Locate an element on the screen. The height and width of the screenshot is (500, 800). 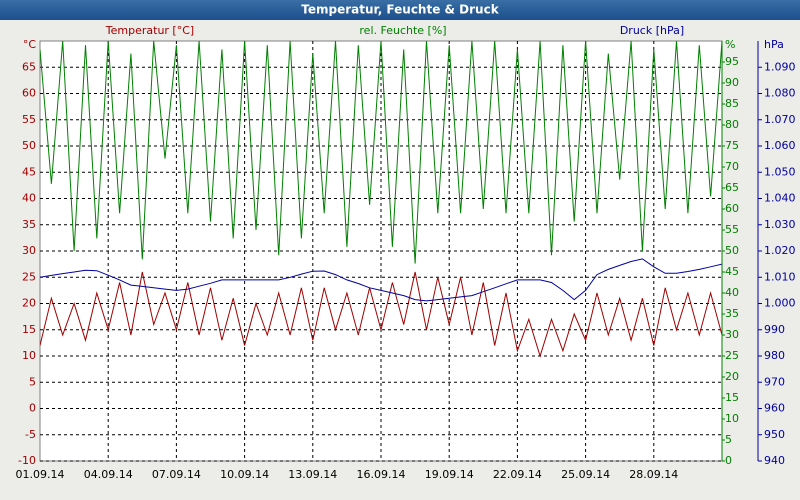
y-tick-label: -10 is located at coordinates (27, 460).